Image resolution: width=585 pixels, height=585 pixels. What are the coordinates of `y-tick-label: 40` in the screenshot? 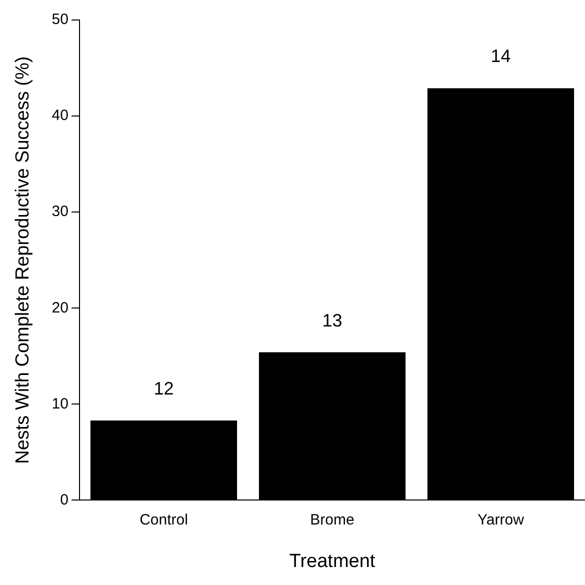 It's located at (60, 115).